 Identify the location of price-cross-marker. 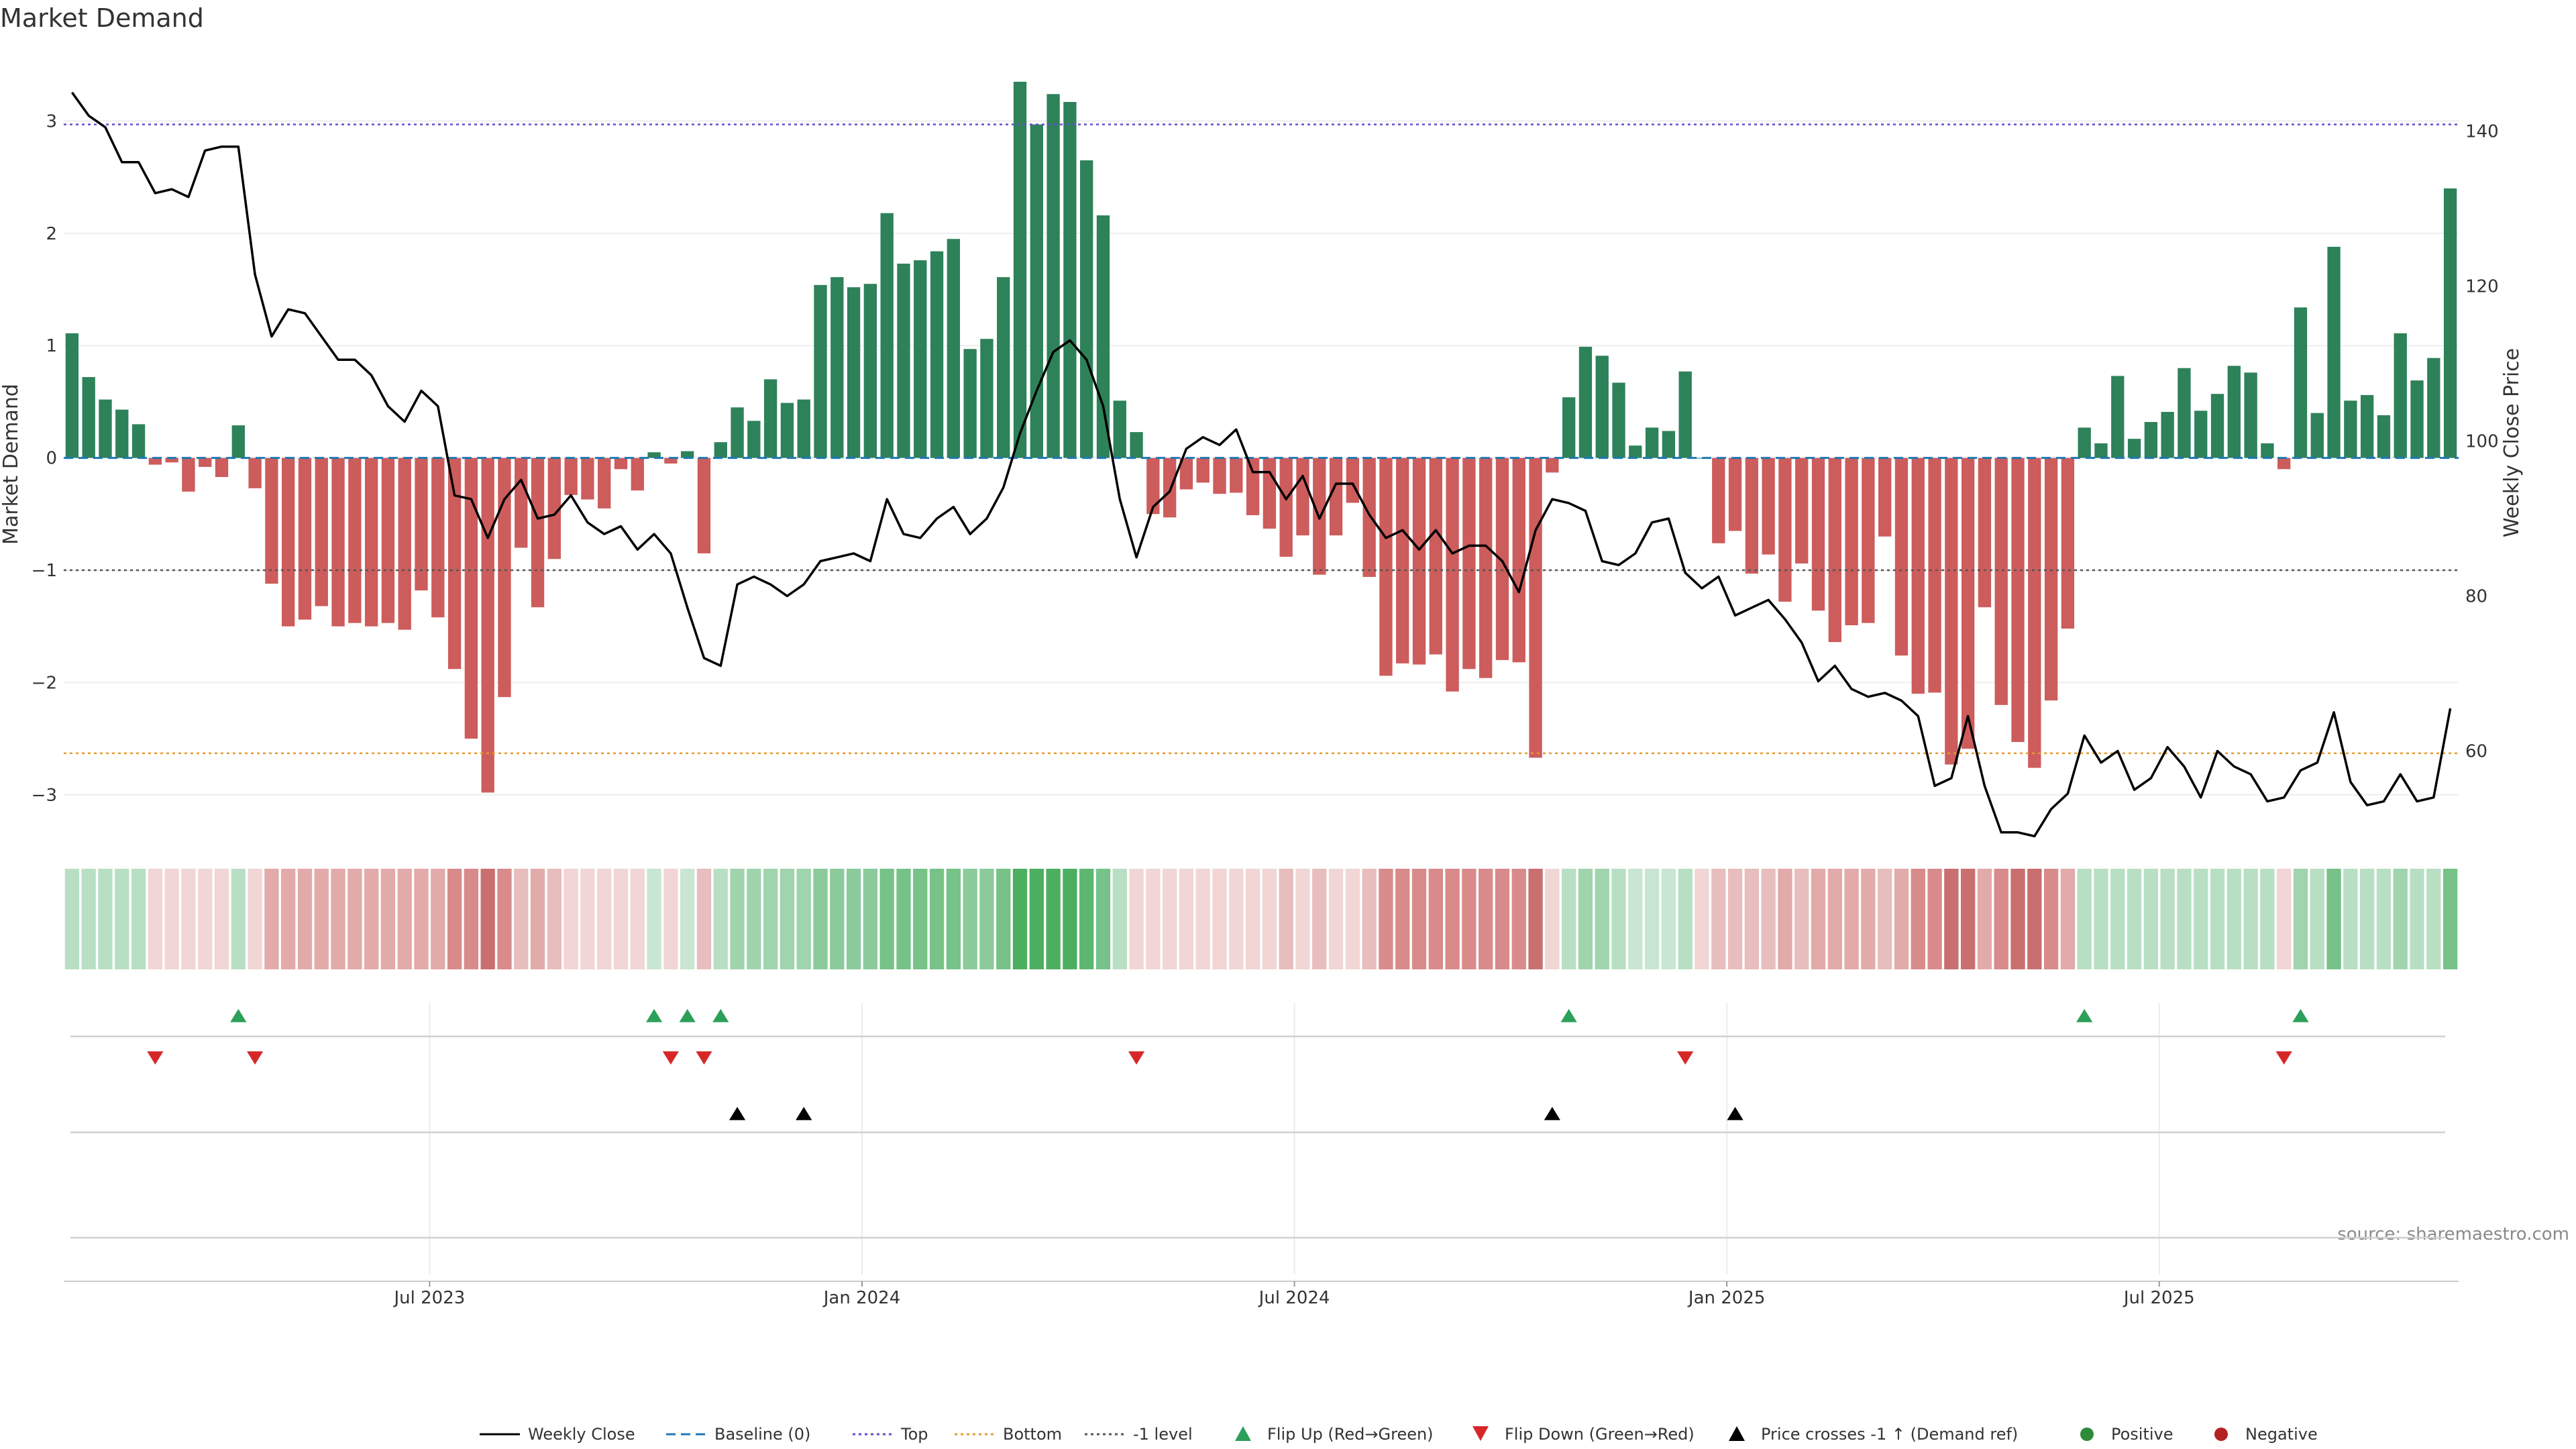
(1552, 1113).